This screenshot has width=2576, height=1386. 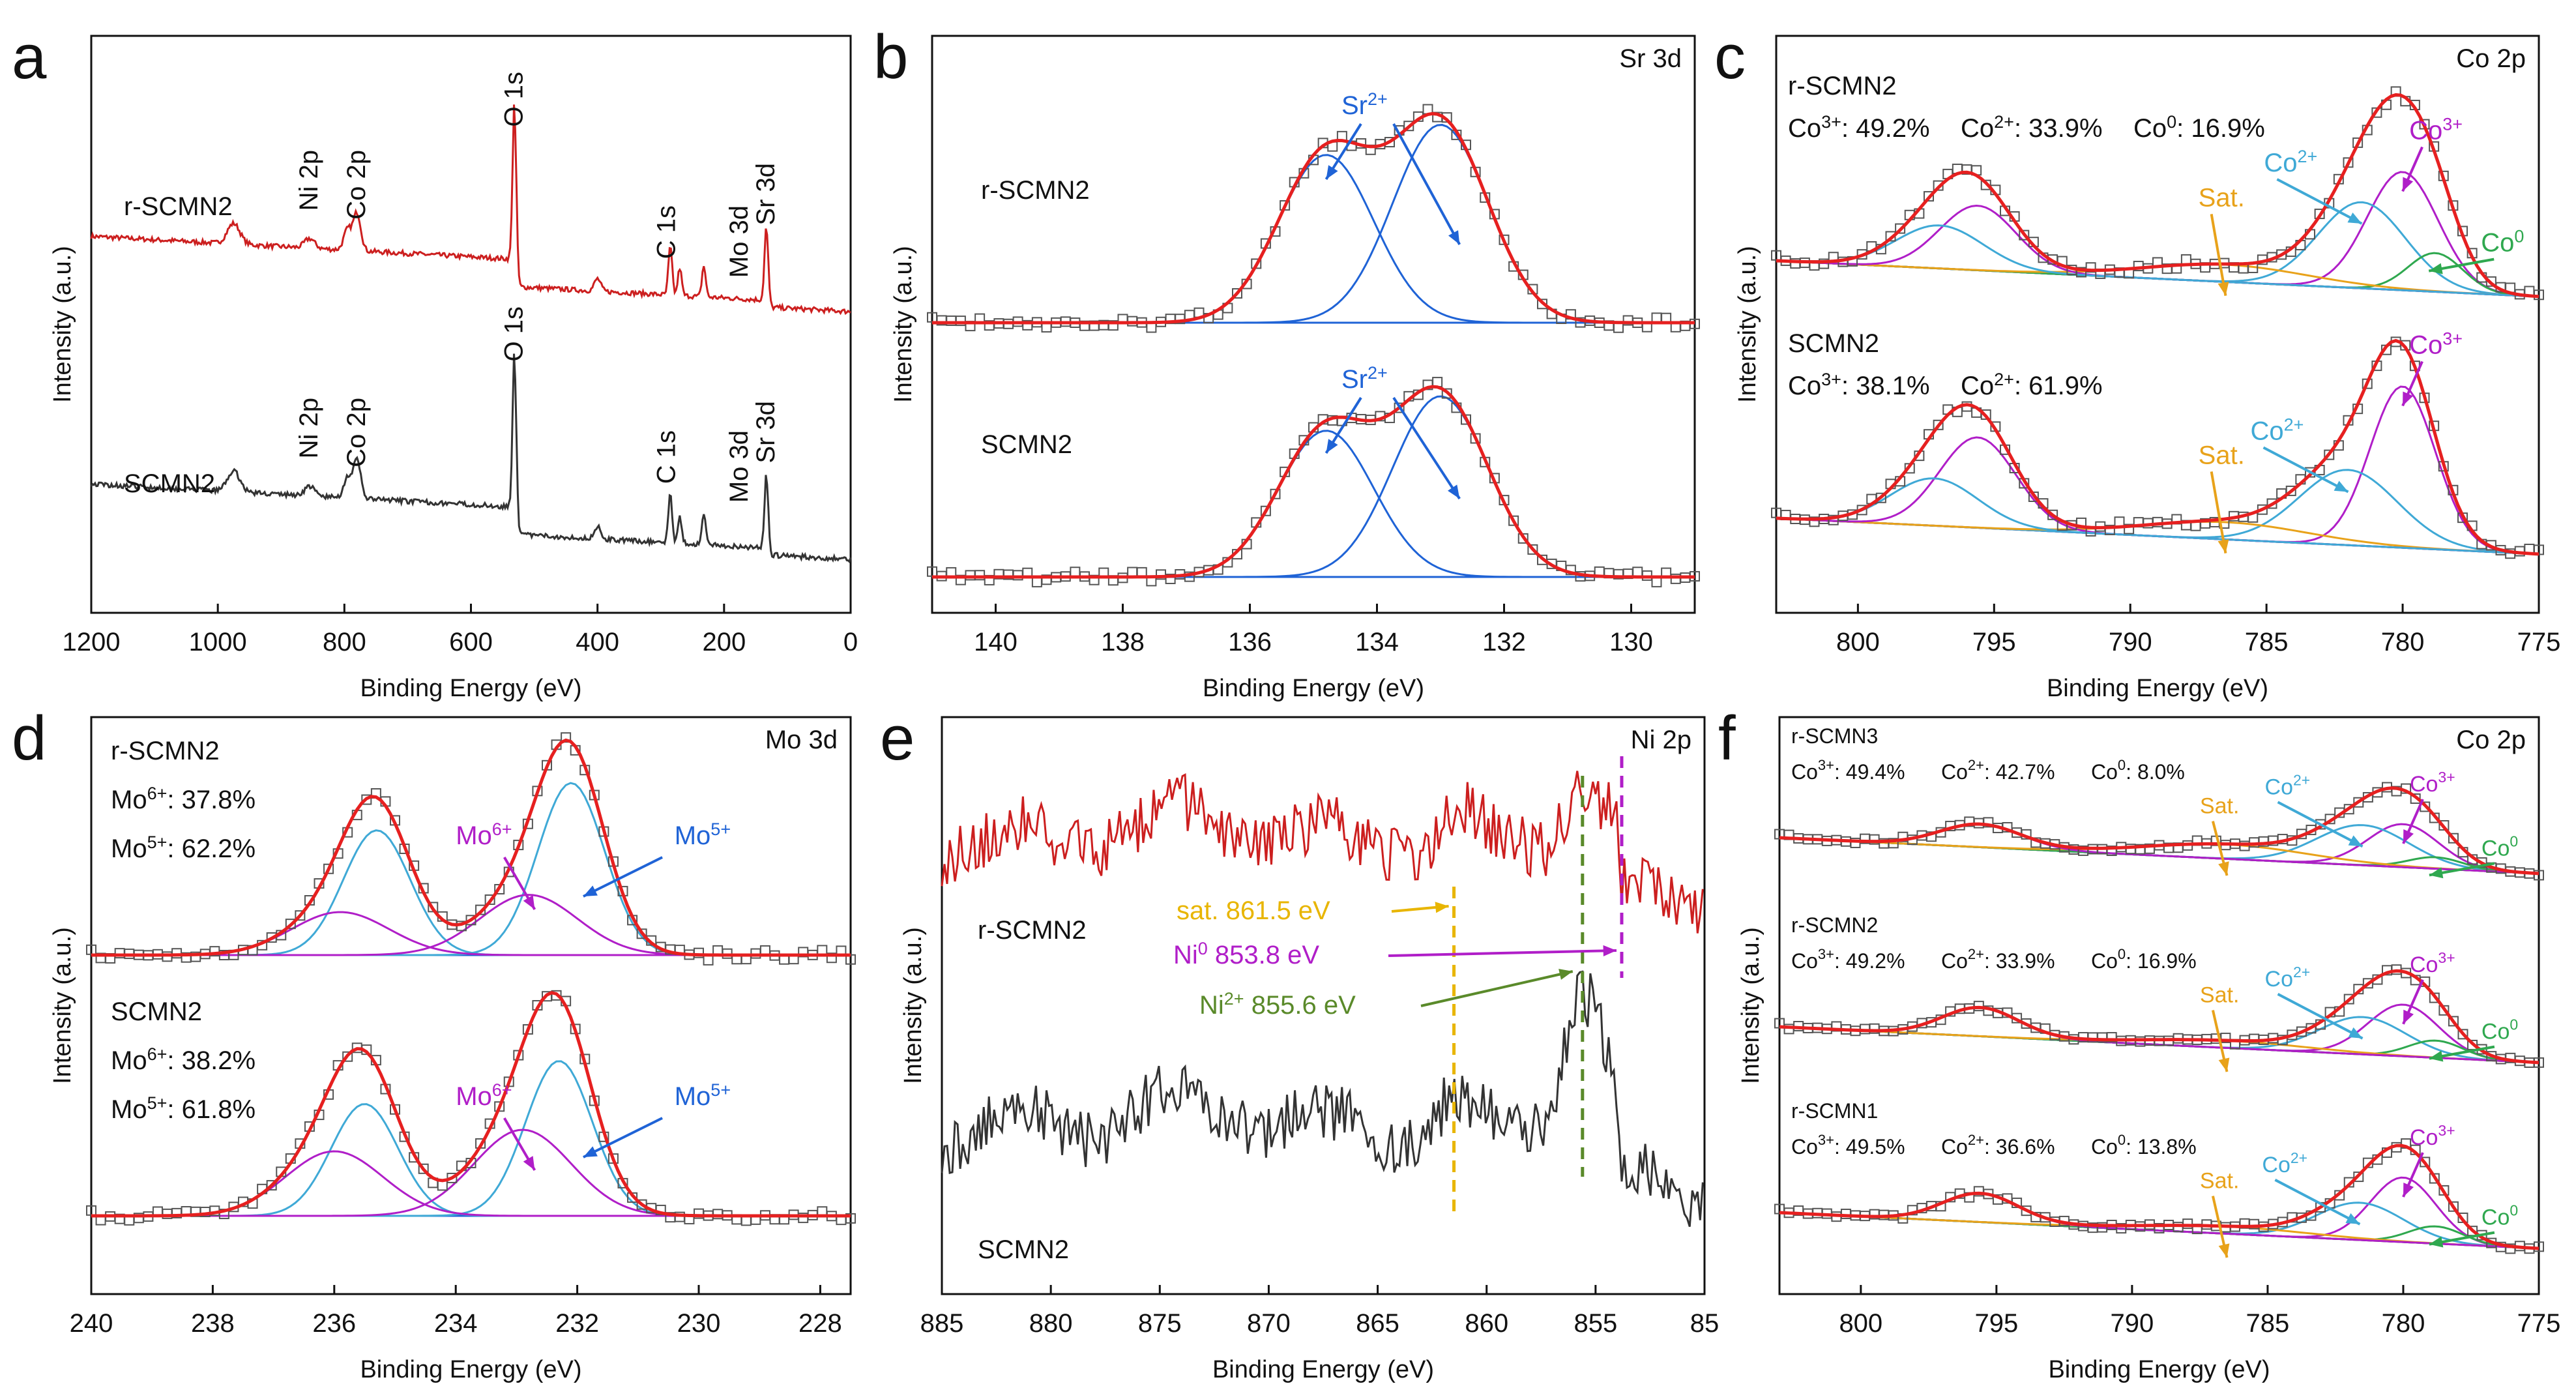 What do you see at coordinates (666, 232) in the screenshot?
I see `peak-label: C 1s` at bounding box center [666, 232].